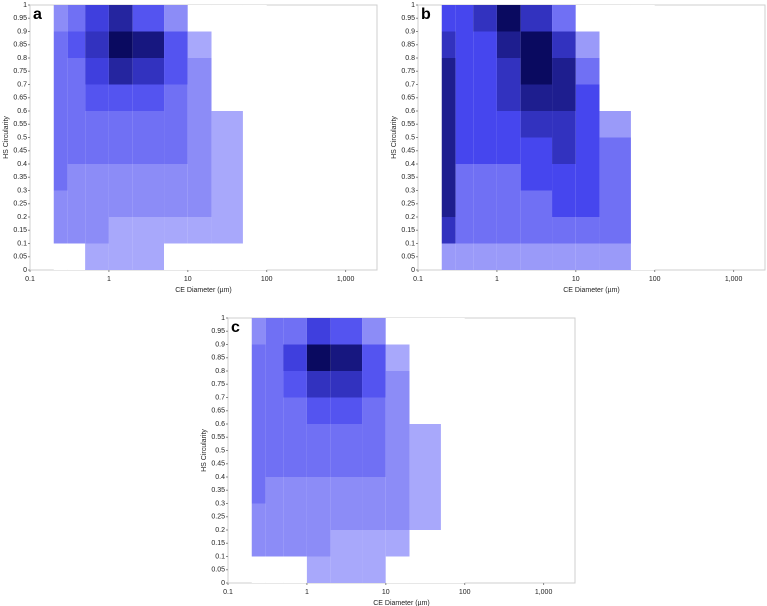  Describe the element at coordinates (20, 124) in the screenshot. I see `y-tick-label: 0.55` at that location.